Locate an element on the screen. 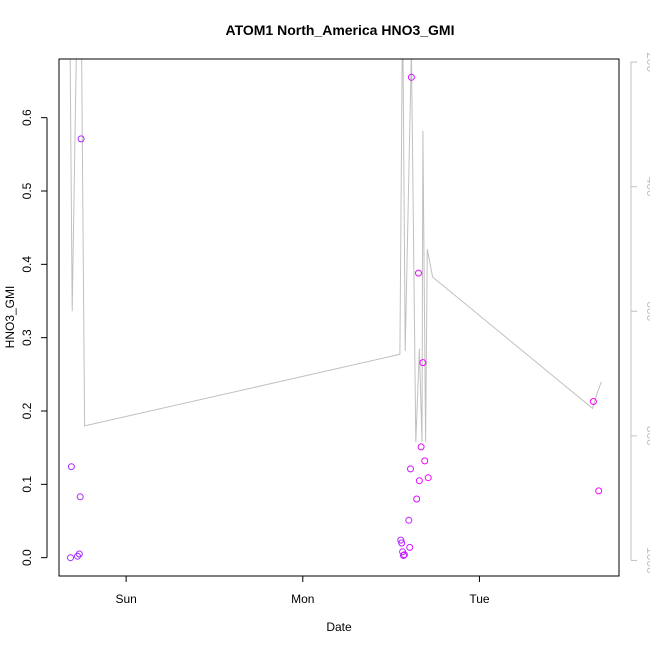 This screenshot has width=650, height=650. x-tick-label: Tue is located at coordinates (479, 599).